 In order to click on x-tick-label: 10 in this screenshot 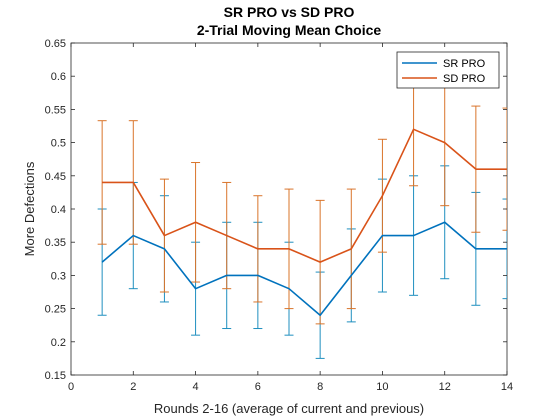, I will do `click(382, 387)`.